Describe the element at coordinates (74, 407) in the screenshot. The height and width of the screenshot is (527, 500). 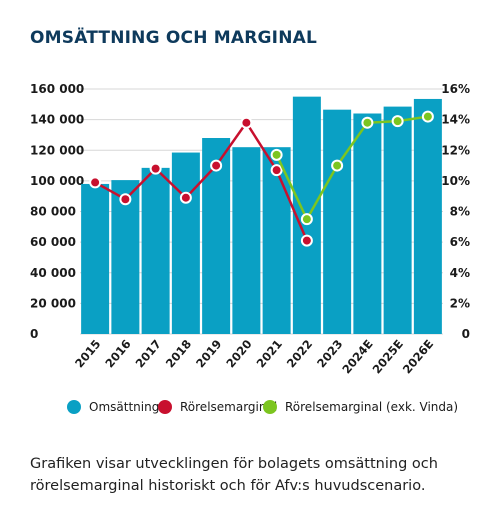
I see `legend-swatch-omsattning` at that location.